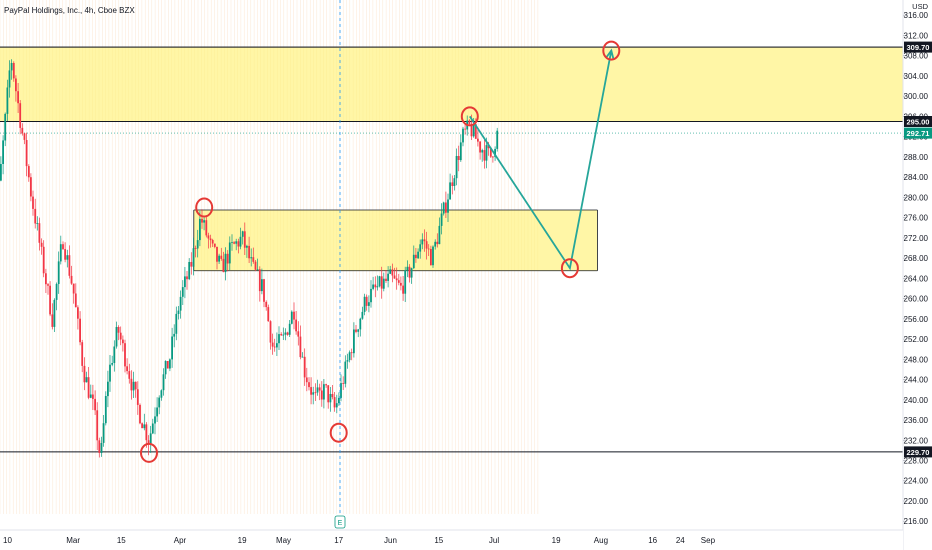  Describe the element at coordinates (916, 359) in the screenshot. I see `price-tick-label-17: 248.00` at that location.